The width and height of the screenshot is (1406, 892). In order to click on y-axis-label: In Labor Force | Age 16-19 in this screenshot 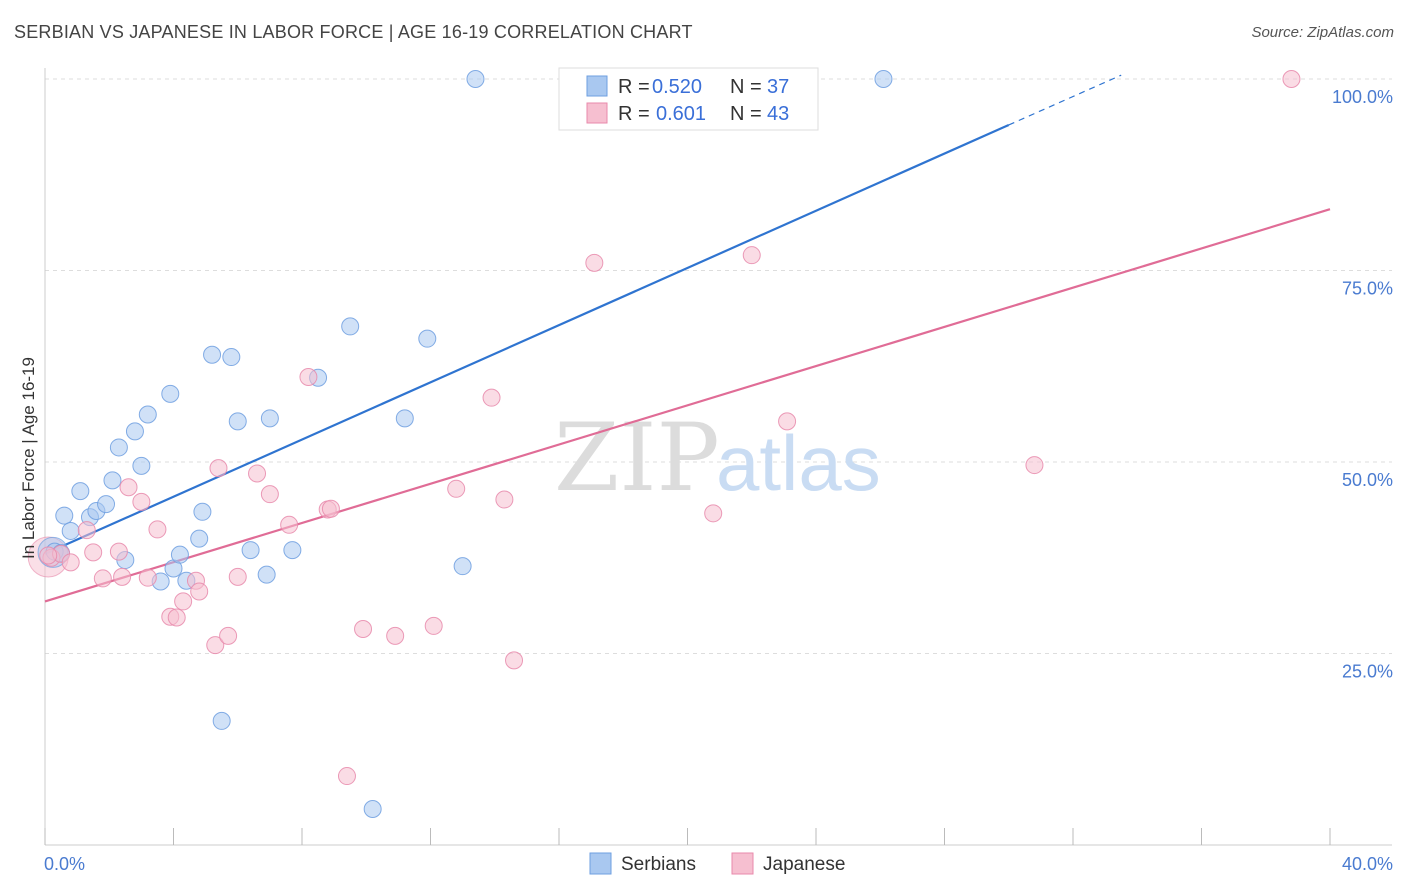, I will do `click(28, 458)`.